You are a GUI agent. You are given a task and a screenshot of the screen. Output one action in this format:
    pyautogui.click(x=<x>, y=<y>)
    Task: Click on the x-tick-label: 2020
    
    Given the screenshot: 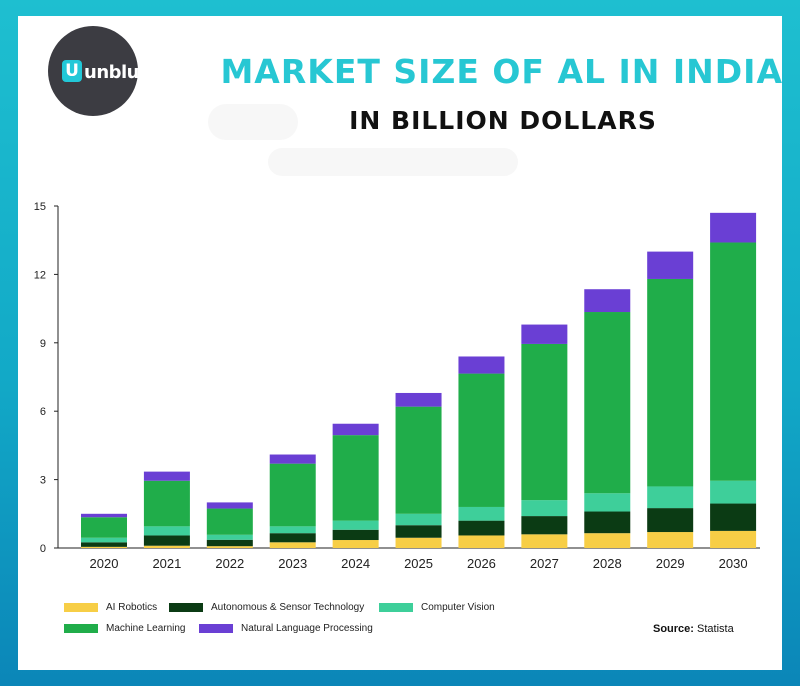 What is the action you would take?
    pyautogui.click(x=104, y=563)
    